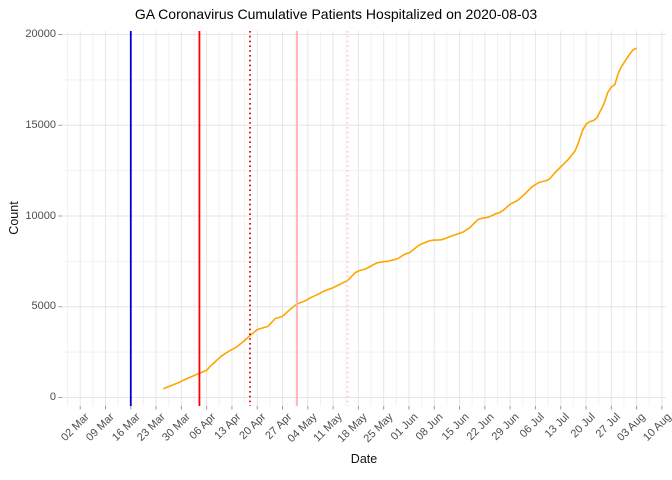 The height and width of the screenshot is (480, 672). I want to click on y-tick-label: 0, so click(52, 397).